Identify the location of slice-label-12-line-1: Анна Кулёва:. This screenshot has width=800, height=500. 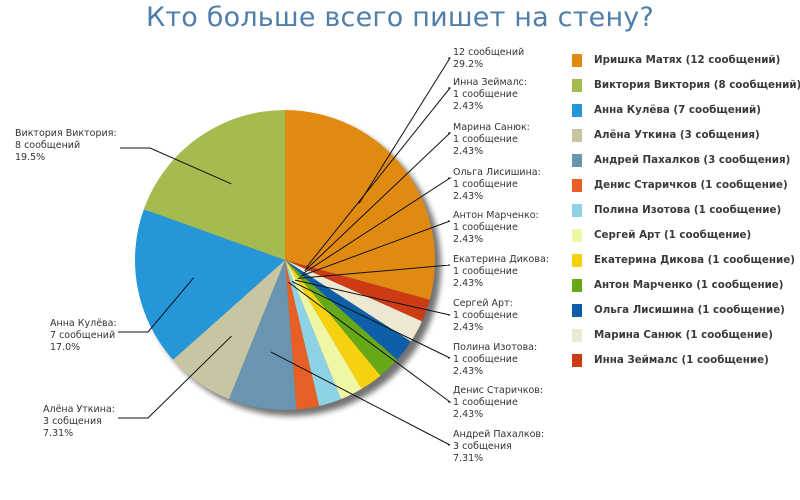
(83, 323).